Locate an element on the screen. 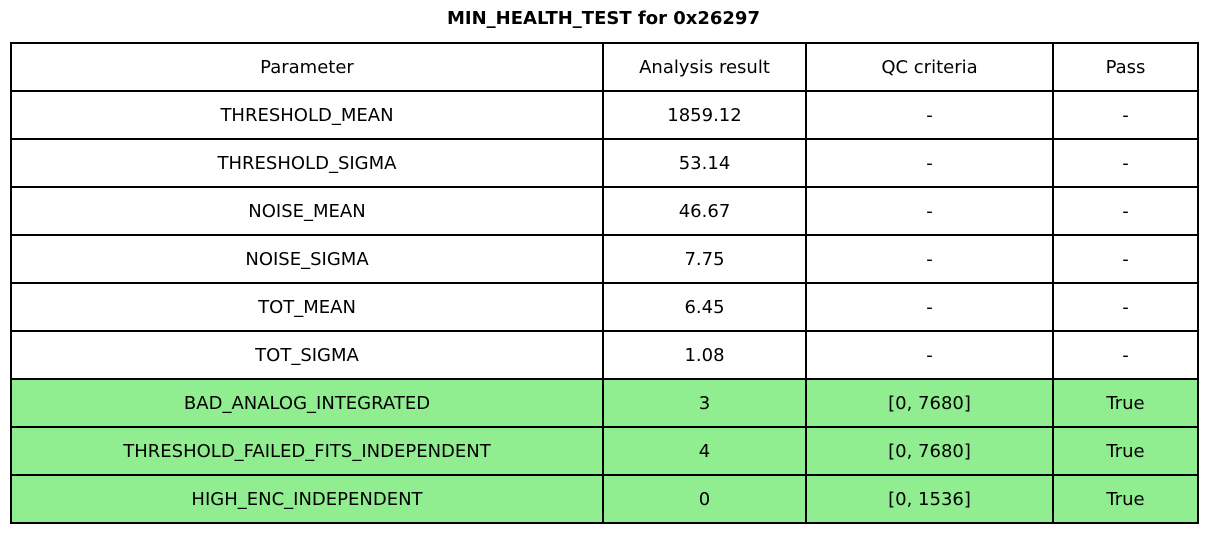 This screenshot has width=1210, height=553. analysis-result-cell: 7.75 is located at coordinates (704, 259).